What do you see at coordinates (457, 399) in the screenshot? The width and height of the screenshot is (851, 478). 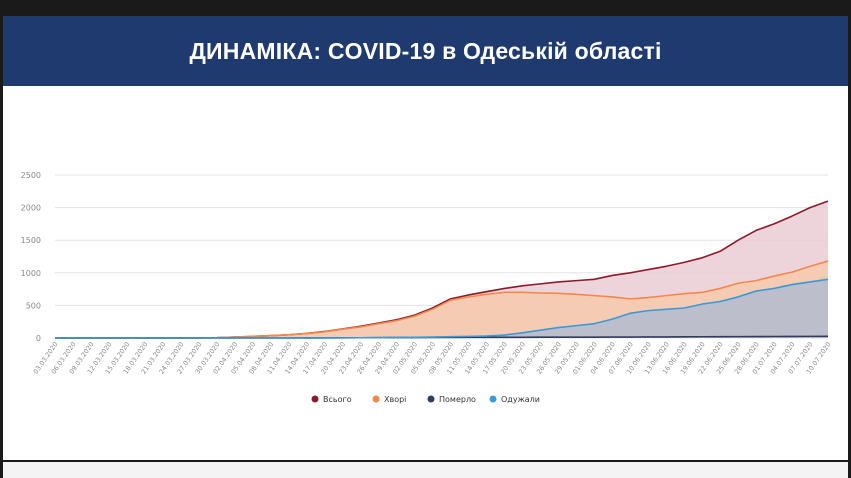 I see `legend-label-died: Померло` at bounding box center [457, 399].